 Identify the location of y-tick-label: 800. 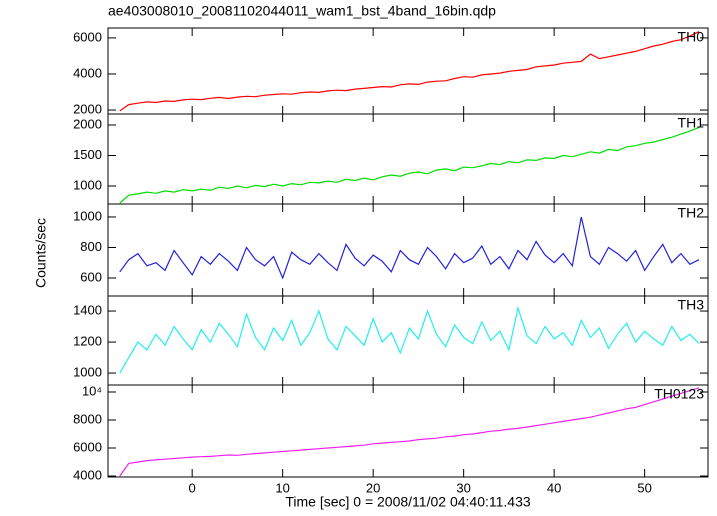
(91, 246).